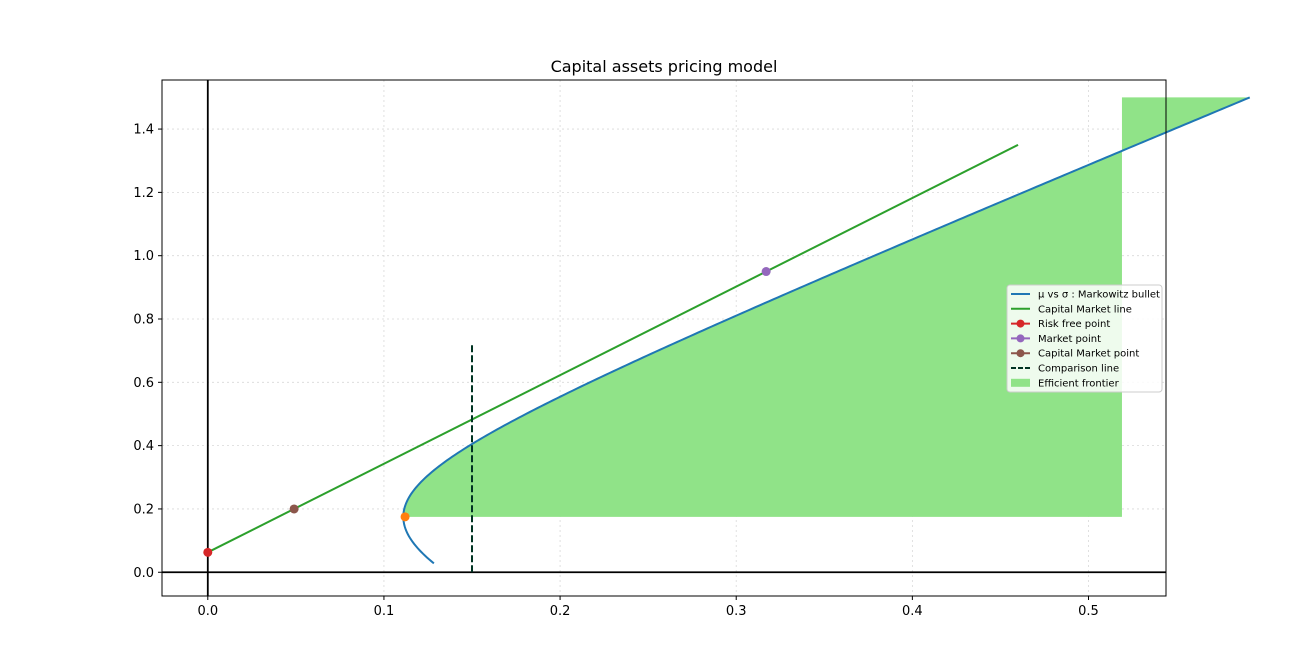 This screenshot has height=670, width=1296. What do you see at coordinates (1088, 354) in the screenshot?
I see `legend-label: Capital Market point` at bounding box center [1088, 354].